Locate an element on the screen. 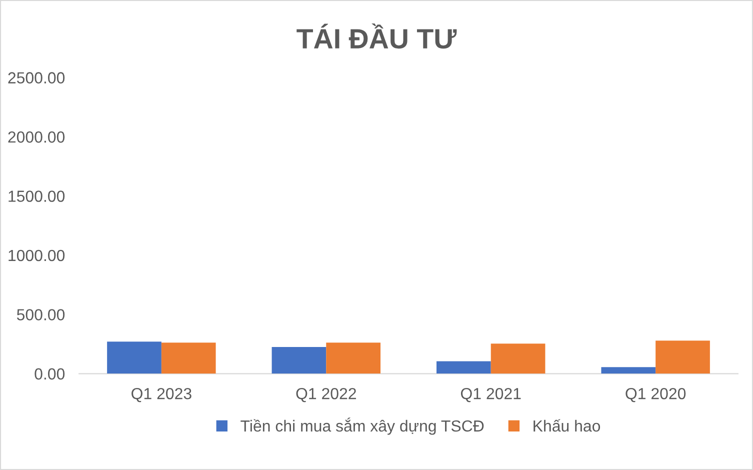 Image resolution: width=753 pixels, height=470 pixels. legend-label: Tiền chi mua sắm xây dựng TSCĐ is located at coordinates (362, 426).